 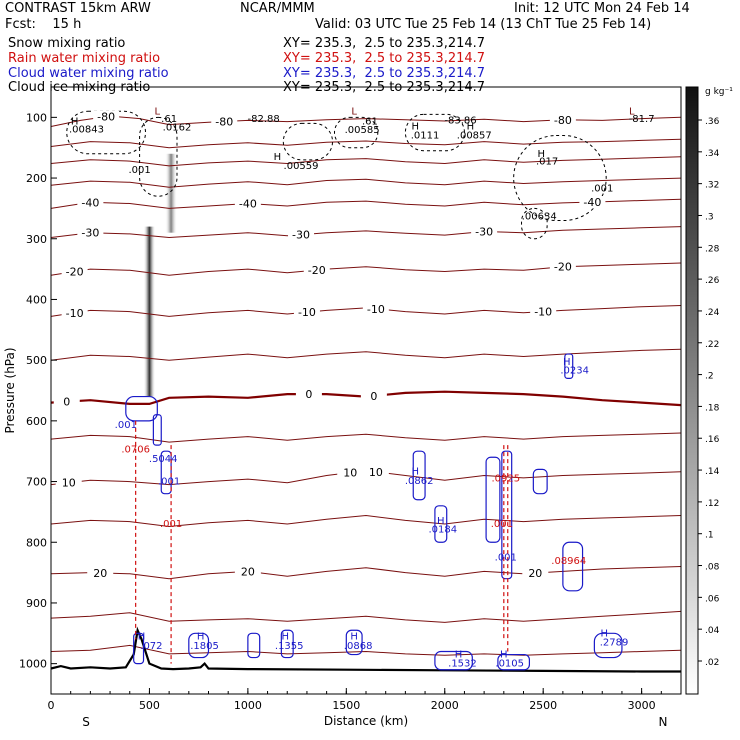 What do you see at coordinates (376, 309) in the screenshot?
I see `isotherm-label: -10` at bounding box center [376, 309].